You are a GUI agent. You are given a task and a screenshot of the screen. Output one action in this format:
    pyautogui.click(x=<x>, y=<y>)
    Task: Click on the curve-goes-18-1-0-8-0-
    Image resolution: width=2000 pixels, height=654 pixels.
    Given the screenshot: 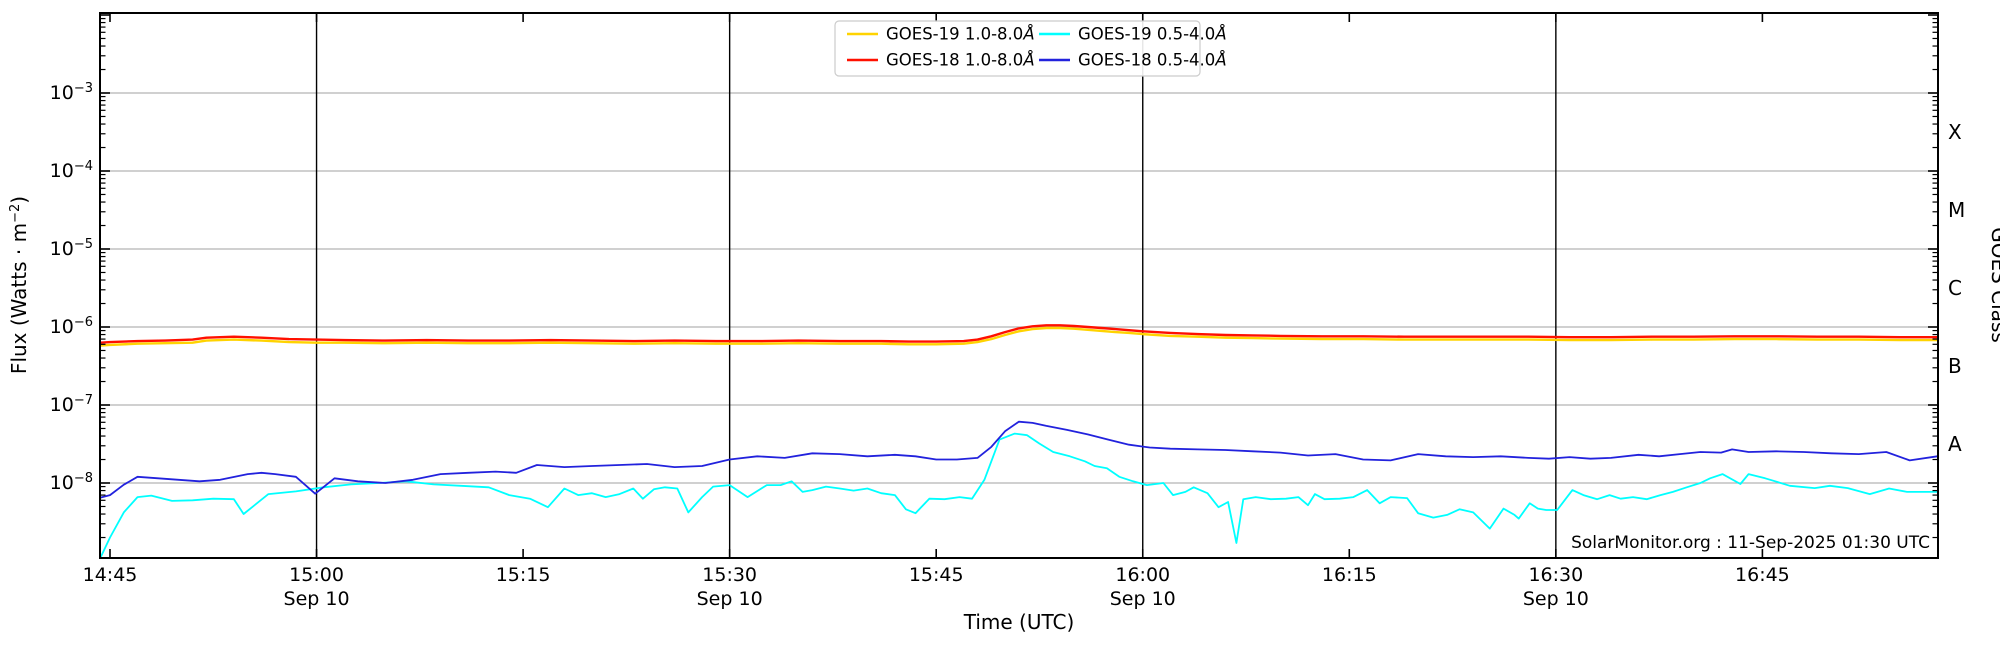 What is the action you would take?
    pyautogui.click(x=1019, y=334)
    